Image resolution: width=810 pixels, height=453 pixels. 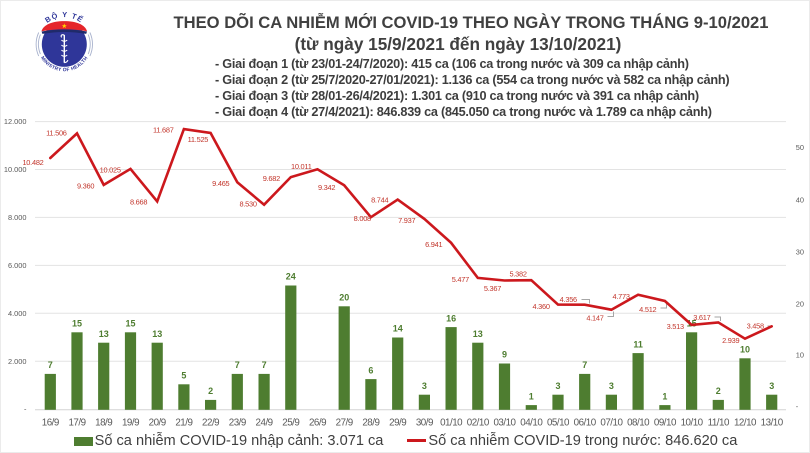 I want to click on svg-text: 9, so click(x=504, y=355).